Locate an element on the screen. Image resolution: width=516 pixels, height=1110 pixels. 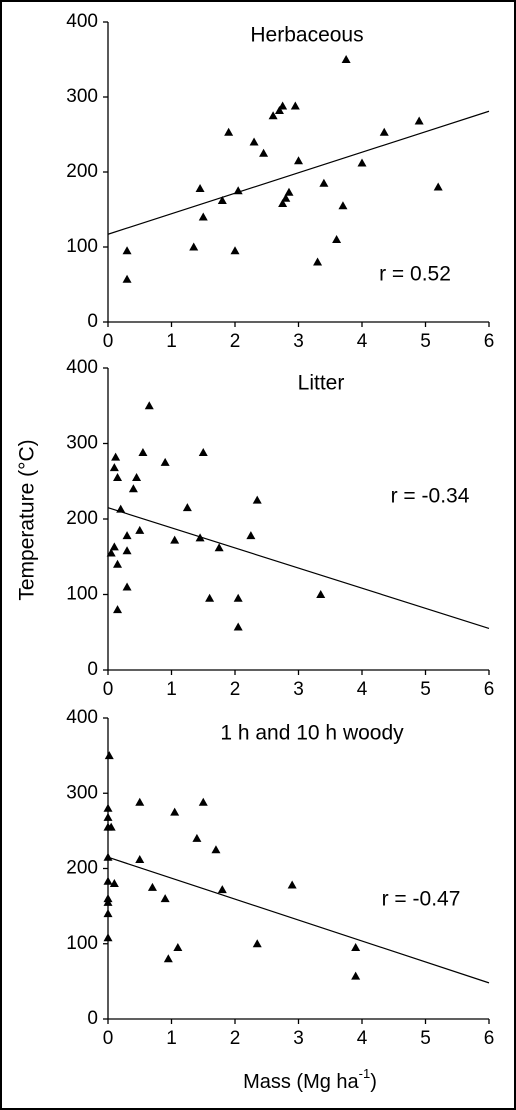
x-axis-label-sup: -1 is located at coordinates (365, 1073).